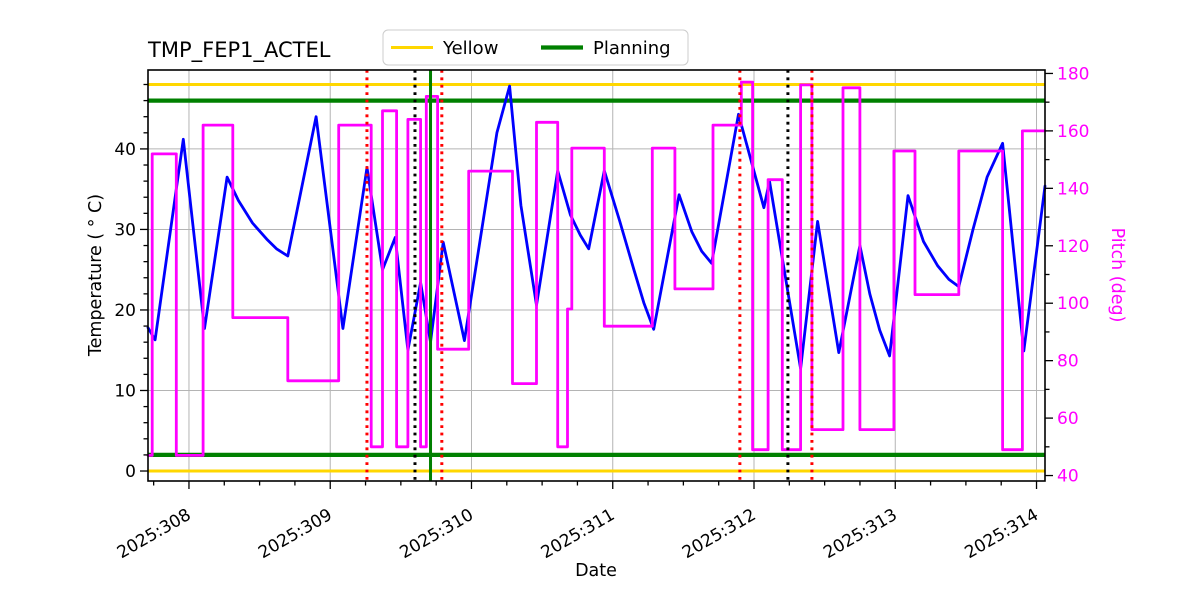 Image resolution: width=1200 pixels, height=604 pixels. Describe the element at coordinates (239, 50) in the screenshot. I see `chart-title: TMP_FEP1_ACTEL` at that location.